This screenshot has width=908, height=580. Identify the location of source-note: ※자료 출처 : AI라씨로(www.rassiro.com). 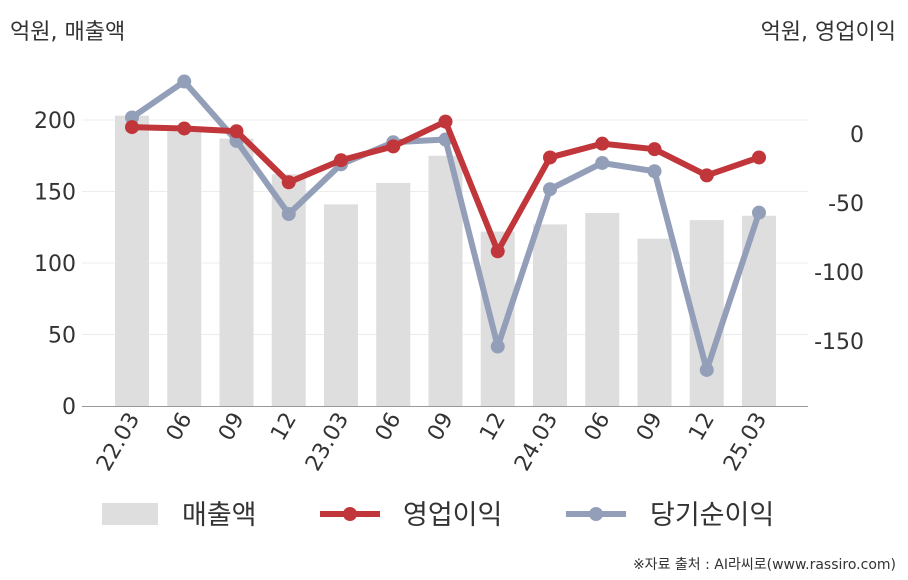
(764, 565).